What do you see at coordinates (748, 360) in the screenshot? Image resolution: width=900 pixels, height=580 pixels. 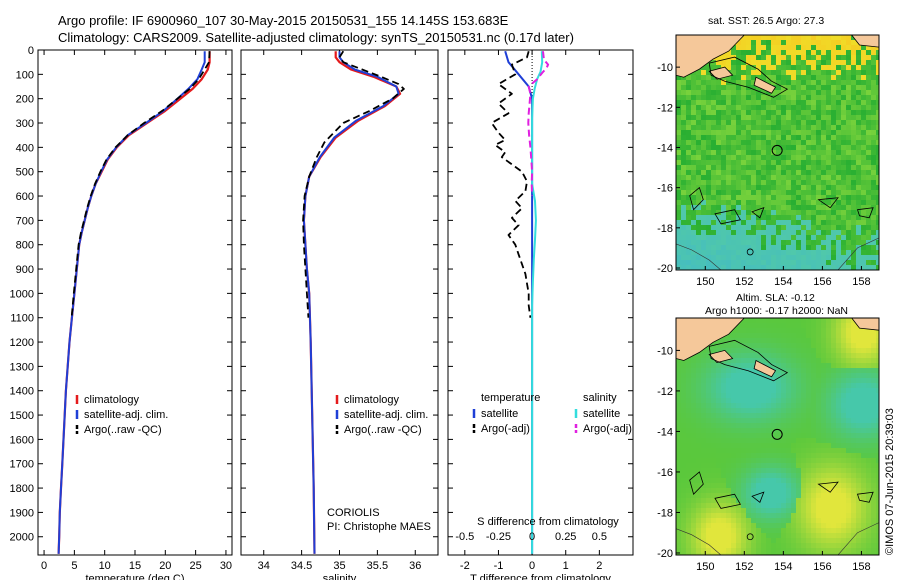 I see `reef-outline` at bounding box center [748, 360].